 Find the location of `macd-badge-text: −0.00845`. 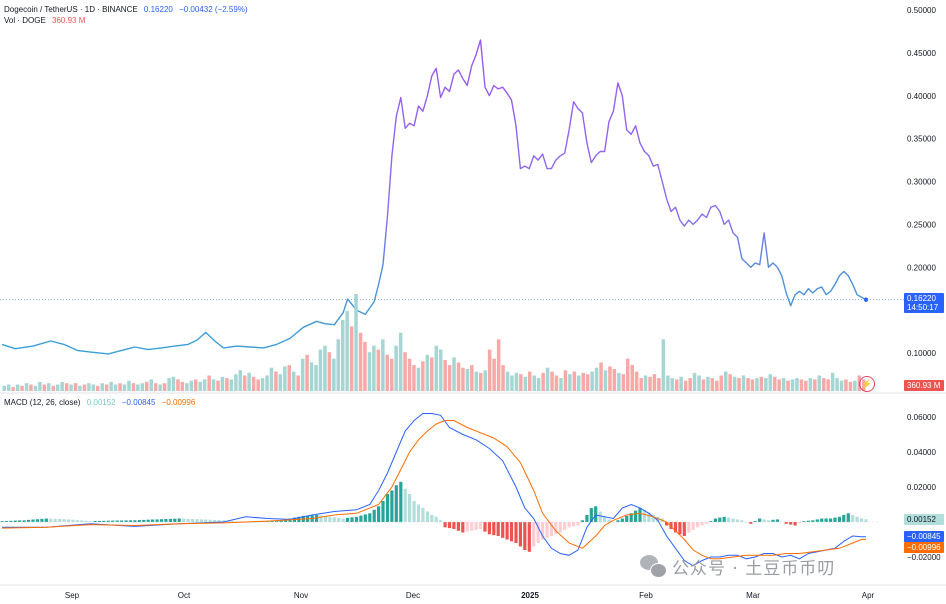

macd-badge-text: −0.00845 is located at coordinates (924, 536).